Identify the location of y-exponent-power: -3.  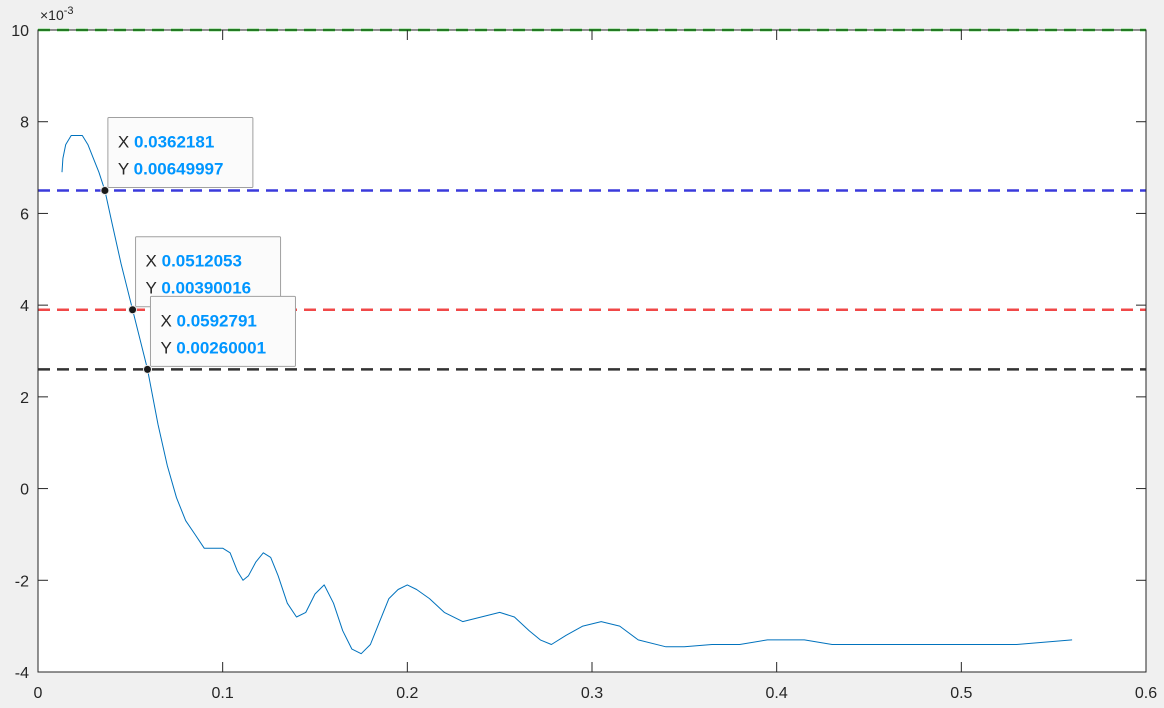
(69, 11).